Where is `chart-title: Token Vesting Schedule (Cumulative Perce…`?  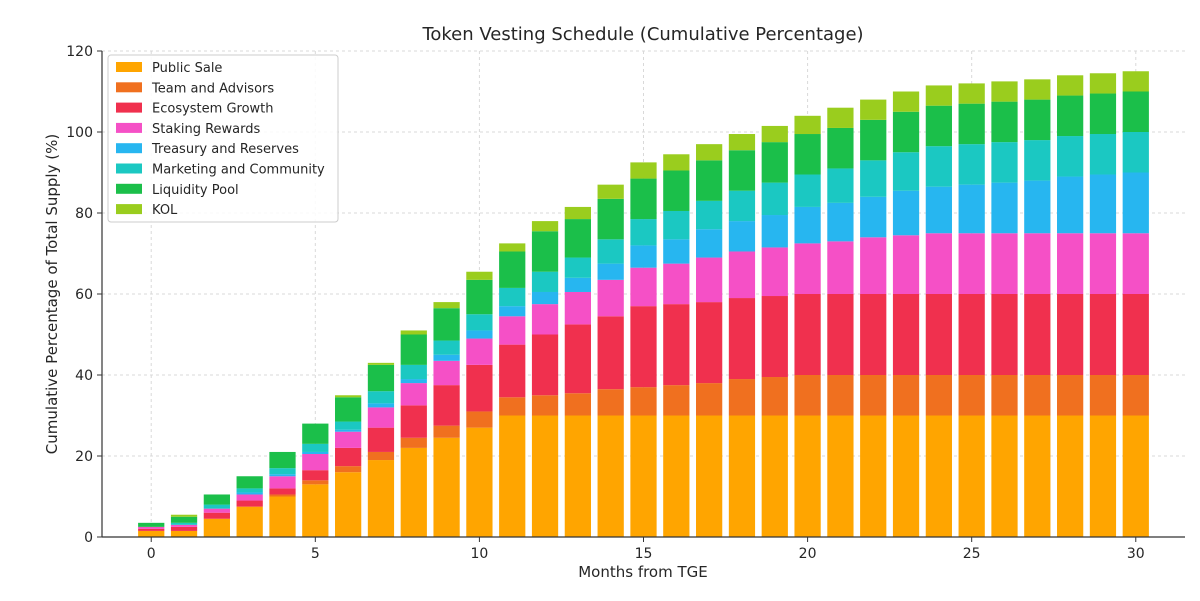 chart-title: Token Vesting Schedule (Cumulative Perce… is located at coordinates (642, 34).